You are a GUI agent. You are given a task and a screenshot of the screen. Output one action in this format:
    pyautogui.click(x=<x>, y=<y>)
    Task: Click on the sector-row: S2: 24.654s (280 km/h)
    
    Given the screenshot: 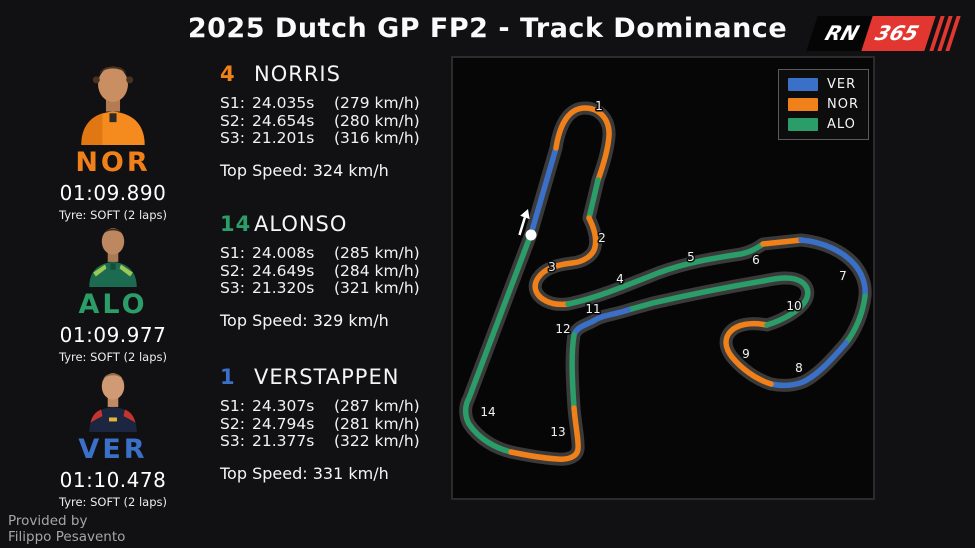 What is the action you would take?
    pyautogui.click(x=334, y=121)
    